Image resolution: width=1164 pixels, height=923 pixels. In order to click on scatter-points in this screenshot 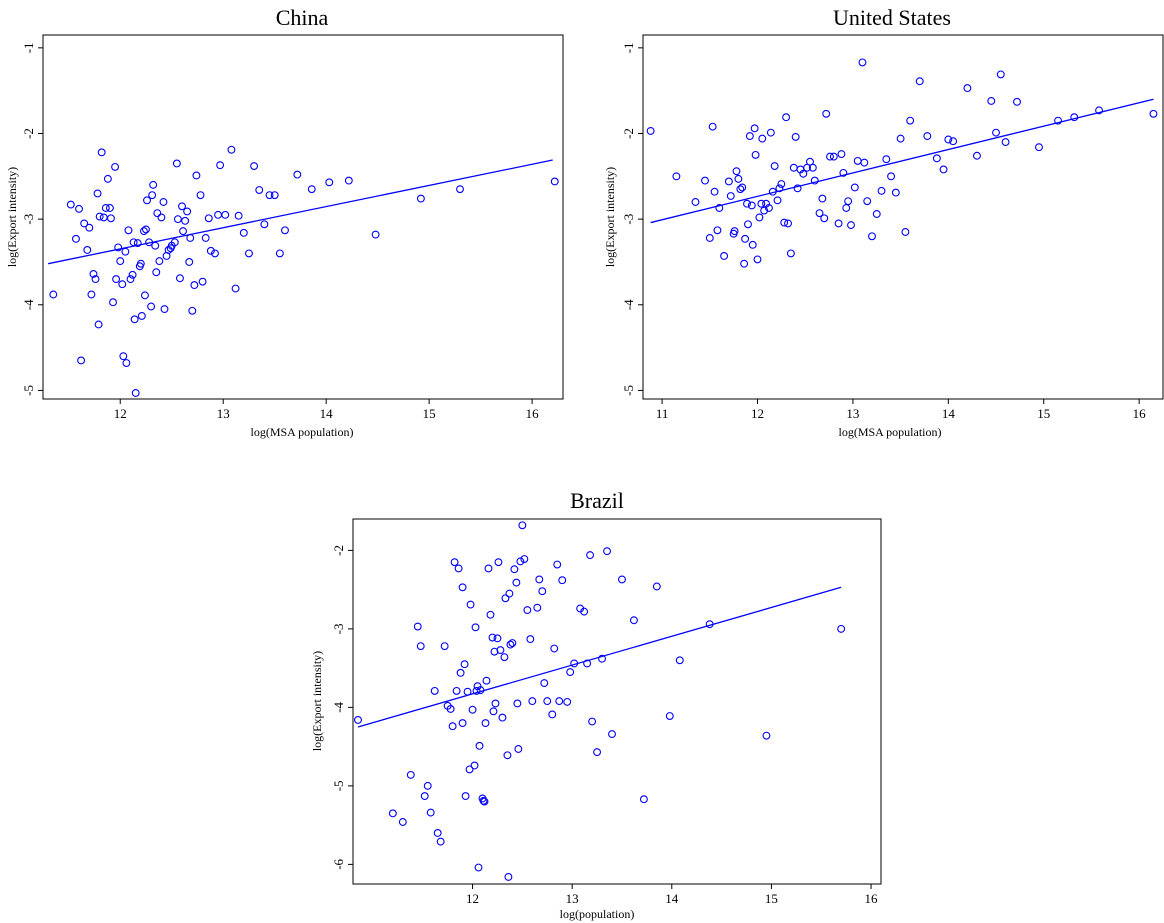, I will do `click(902, 163)`.